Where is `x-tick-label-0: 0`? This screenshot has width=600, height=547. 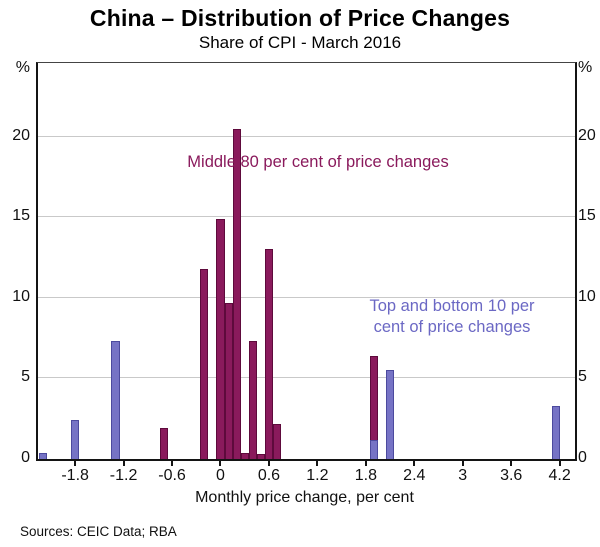 x-tick-label-0: 0 is located at coordinates (220, 475).